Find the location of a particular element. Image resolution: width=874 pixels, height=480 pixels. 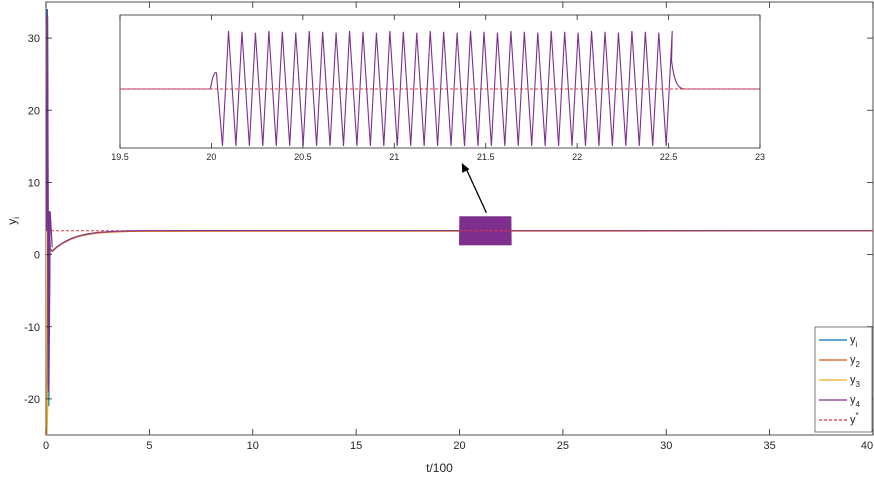

legend-entry-label: y4 is located at coordinates (855, 401).